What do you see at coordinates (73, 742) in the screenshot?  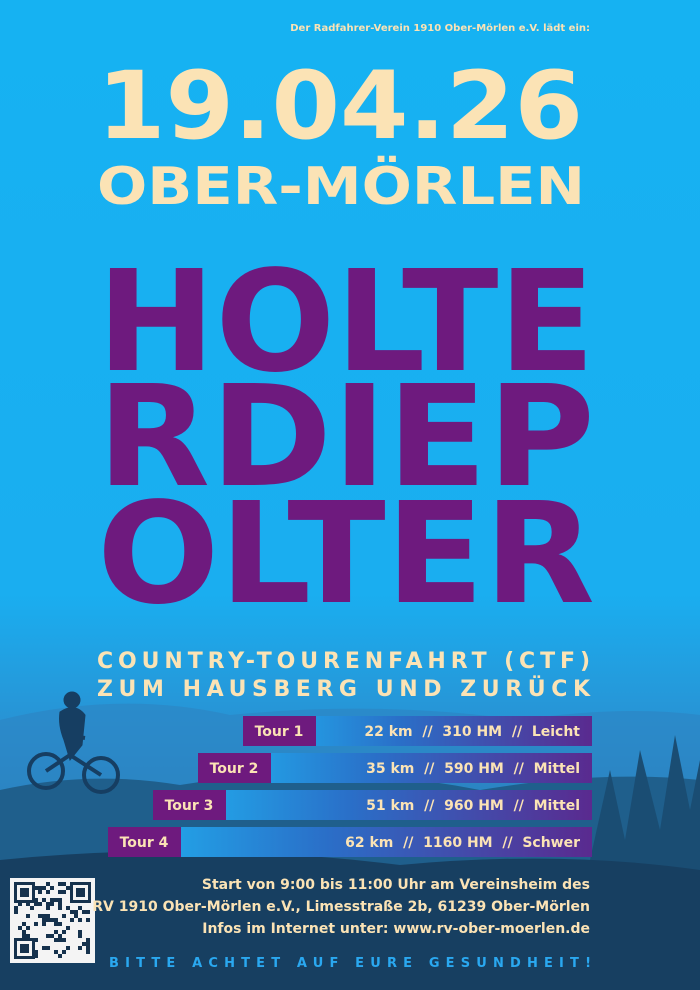 I see `cyclist` at bounding box center [73, 742].